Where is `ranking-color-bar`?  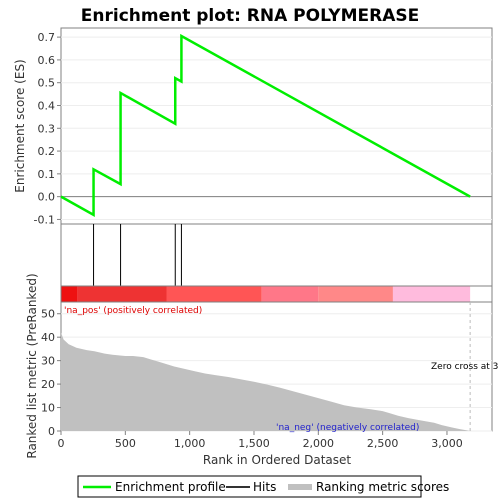 ranking-color-bar is located at coordinates (276, 294).